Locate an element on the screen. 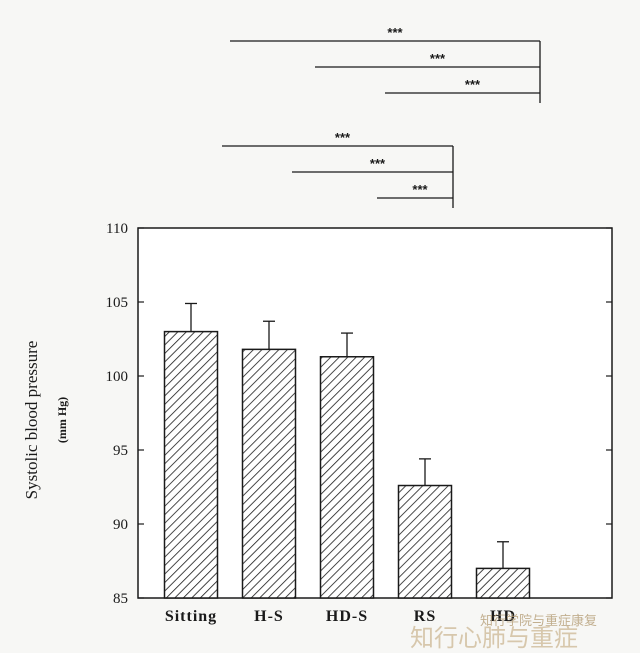  x-tick-label: HD is located at coordinates (503, 616).